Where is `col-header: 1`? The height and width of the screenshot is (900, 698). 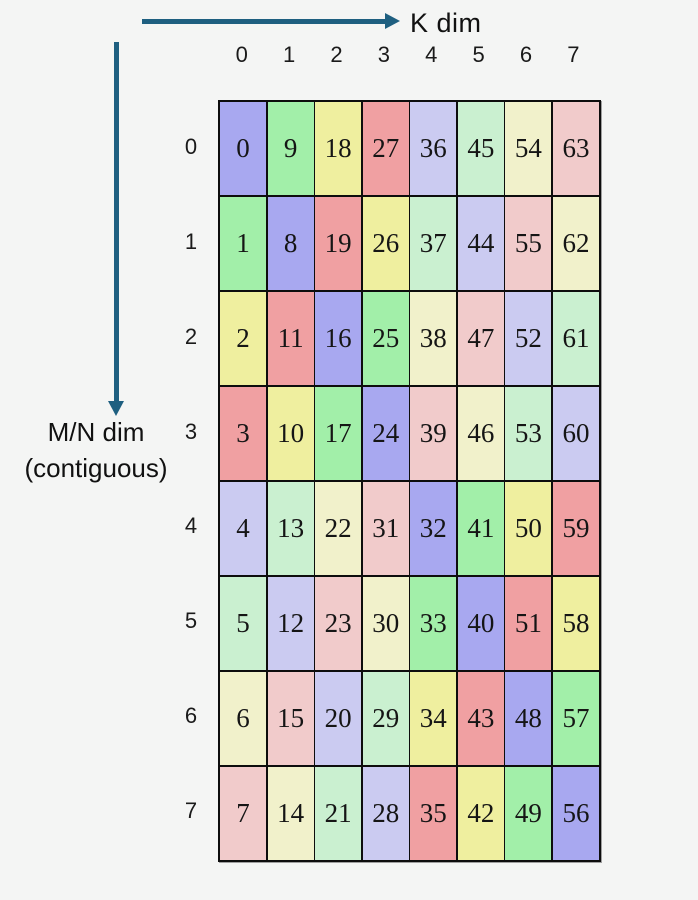
col-header: 1 is located at coordinates (289, 54).